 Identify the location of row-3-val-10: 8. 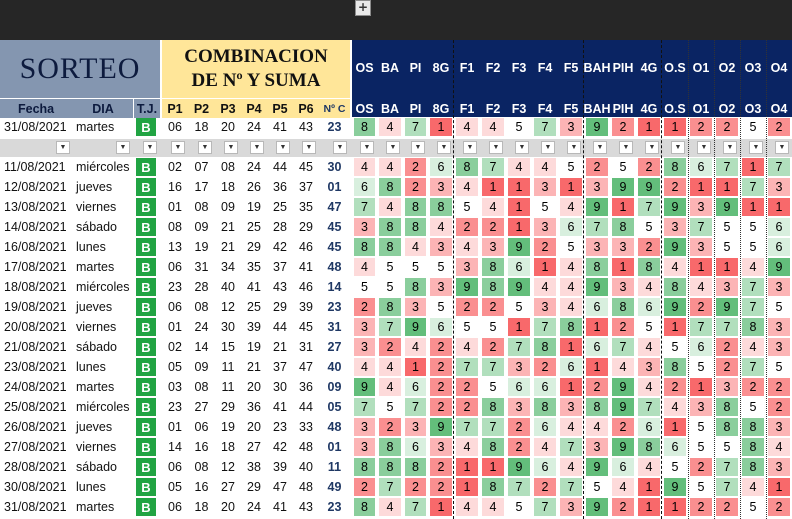
(623, 227).